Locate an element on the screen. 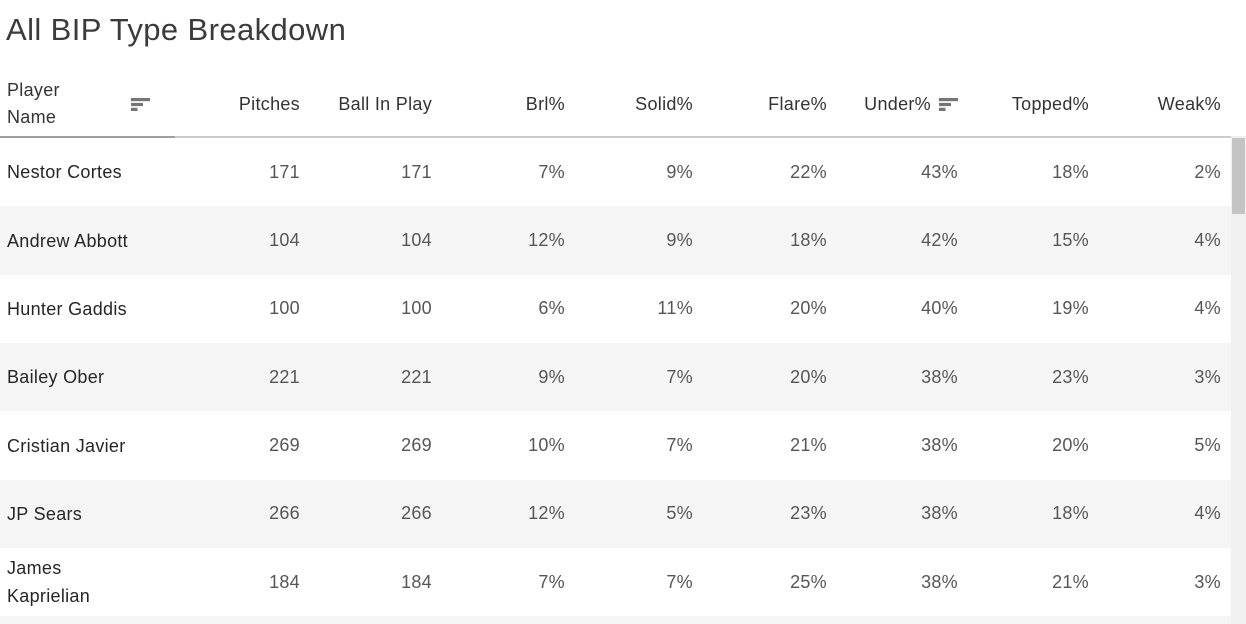  table-row: Nestor Cortes 171 171 7% 9% 22% 43% 18% 2% is located at coordinates (615, 172).